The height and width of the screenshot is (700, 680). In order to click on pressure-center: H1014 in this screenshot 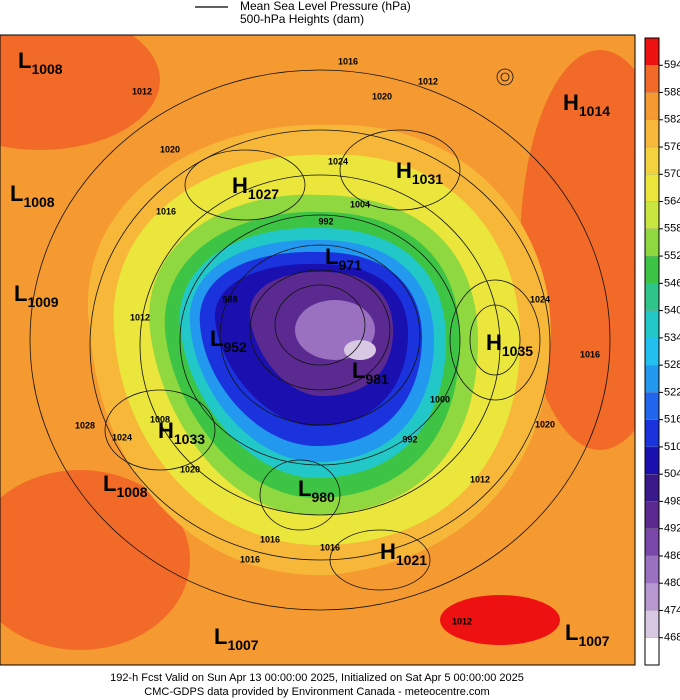, I will do `click(586, 104)`.